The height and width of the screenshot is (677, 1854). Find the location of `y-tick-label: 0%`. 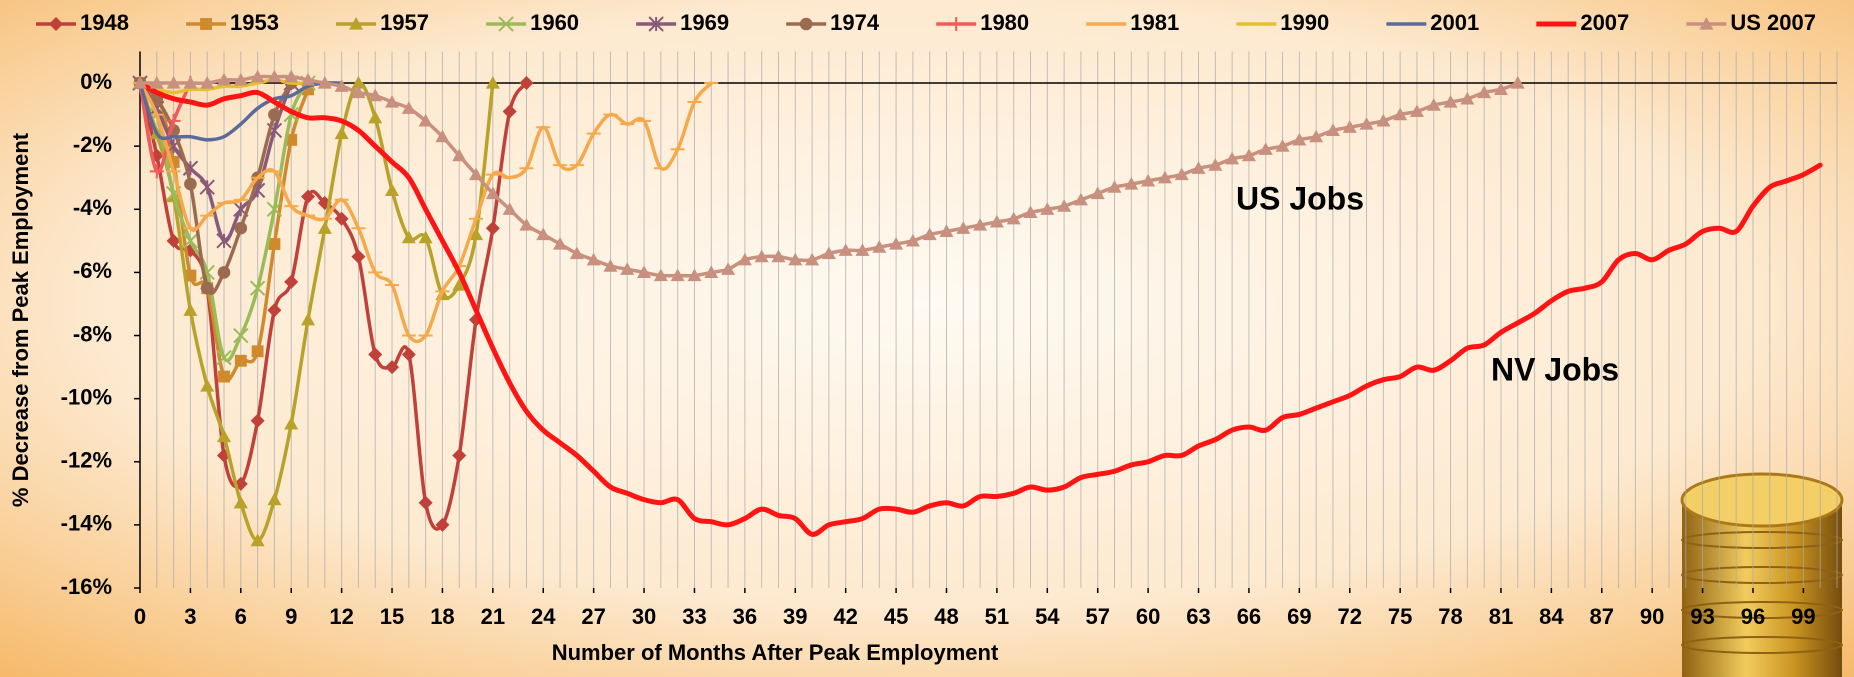

y-tick-label: 0% is located at coordinates (96, 81).